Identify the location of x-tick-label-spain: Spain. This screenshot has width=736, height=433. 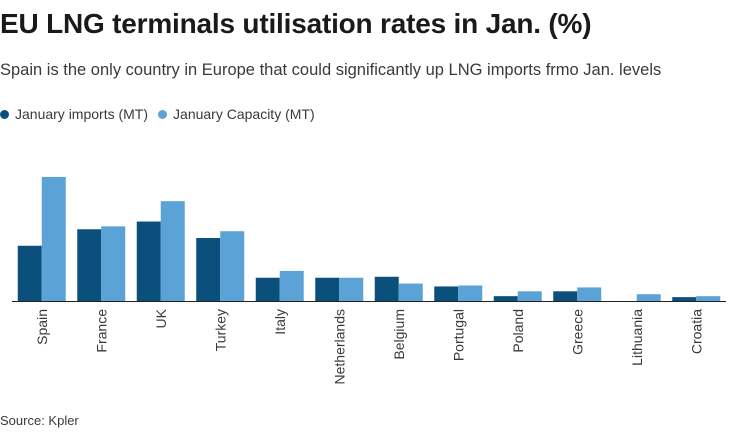
(42, 327).